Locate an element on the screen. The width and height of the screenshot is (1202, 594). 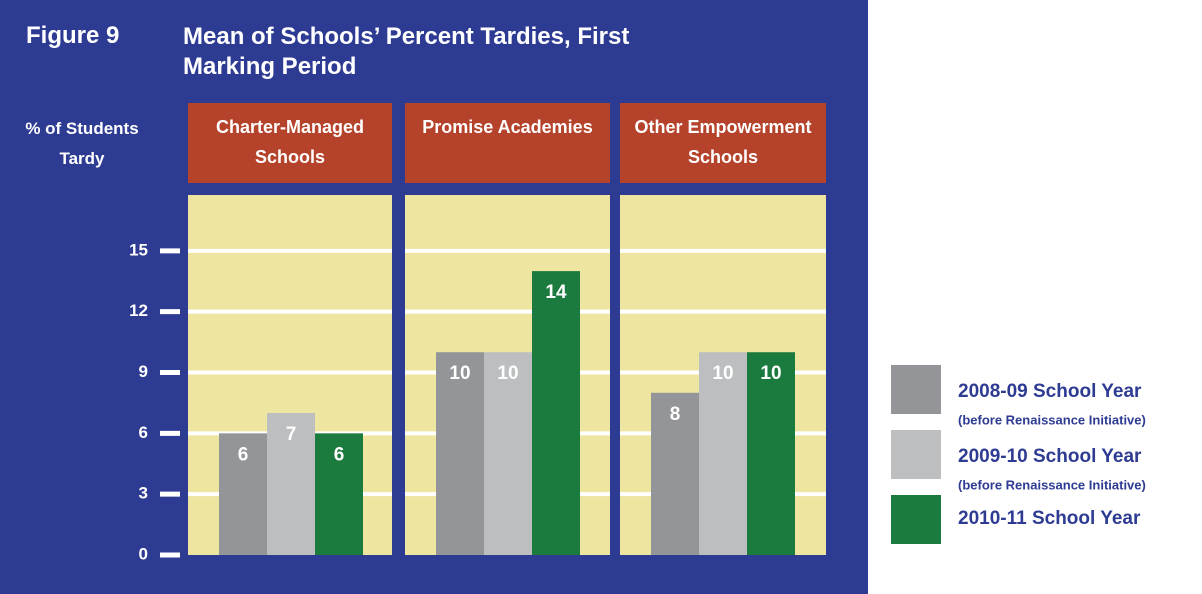
data-label: 14 is located at coordinates (556, 292).